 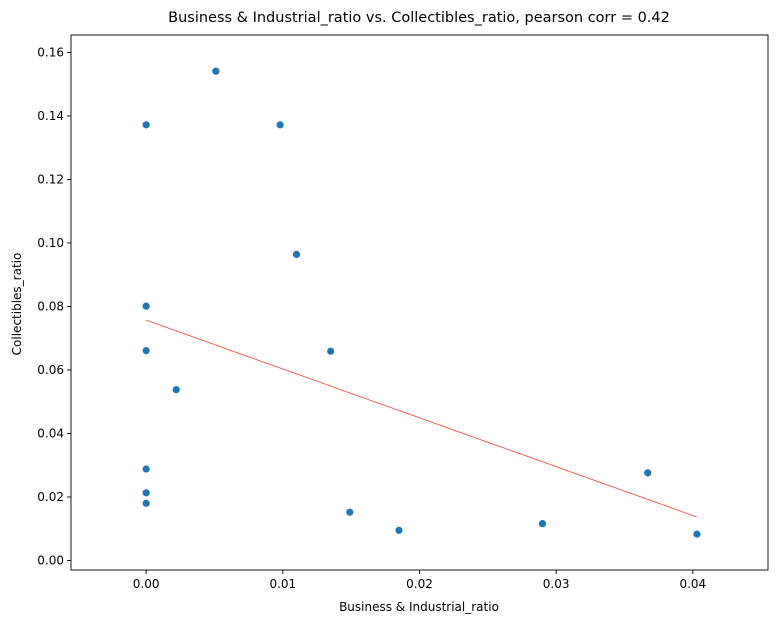 I want to click on y-axis-label: Collectibles_ratio, so click(x=17, y=304).